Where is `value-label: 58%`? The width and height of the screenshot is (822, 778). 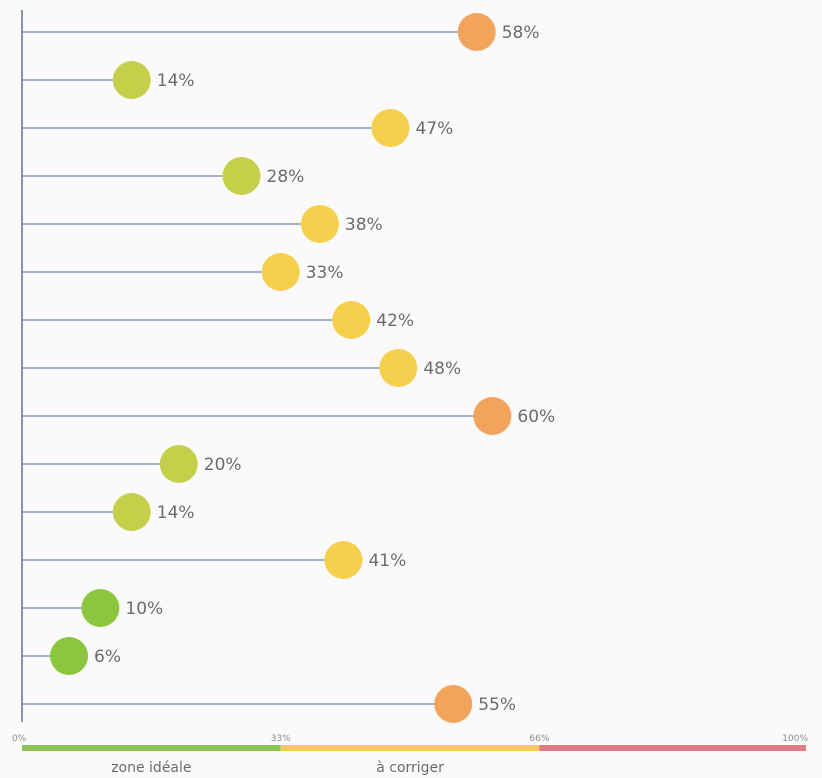 value-label: 58% is located at coordinates (521, 33).